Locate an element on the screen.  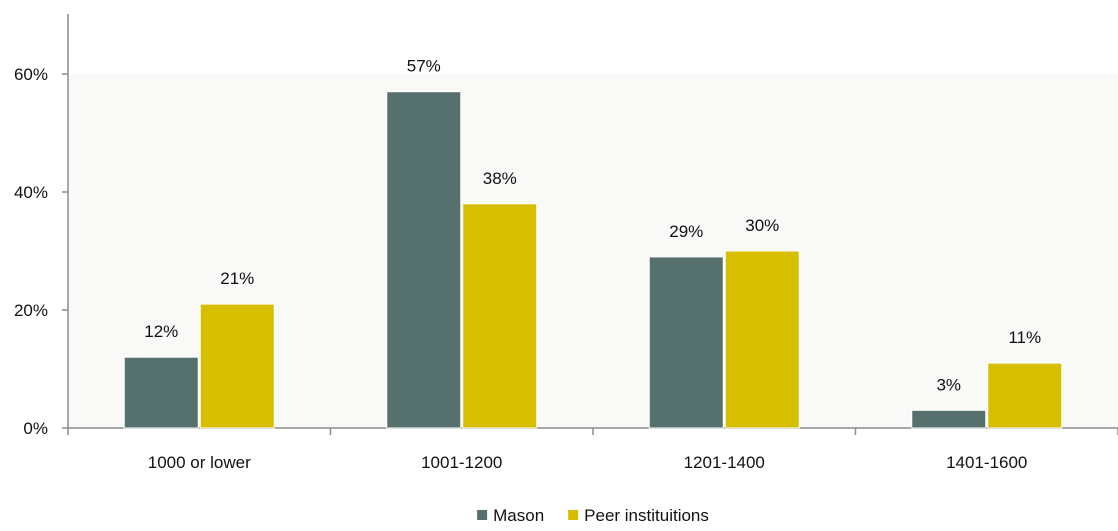
x-tick-label: 1201-1400 is located at coordinates (724, 462).